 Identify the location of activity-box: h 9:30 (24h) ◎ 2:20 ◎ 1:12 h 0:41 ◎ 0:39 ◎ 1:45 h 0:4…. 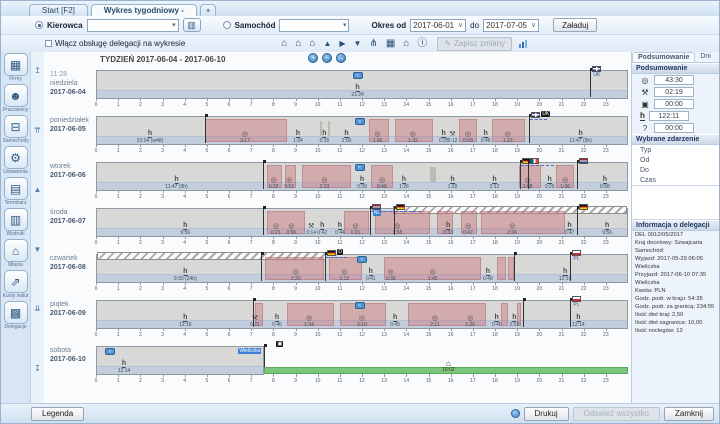
(362, 267).